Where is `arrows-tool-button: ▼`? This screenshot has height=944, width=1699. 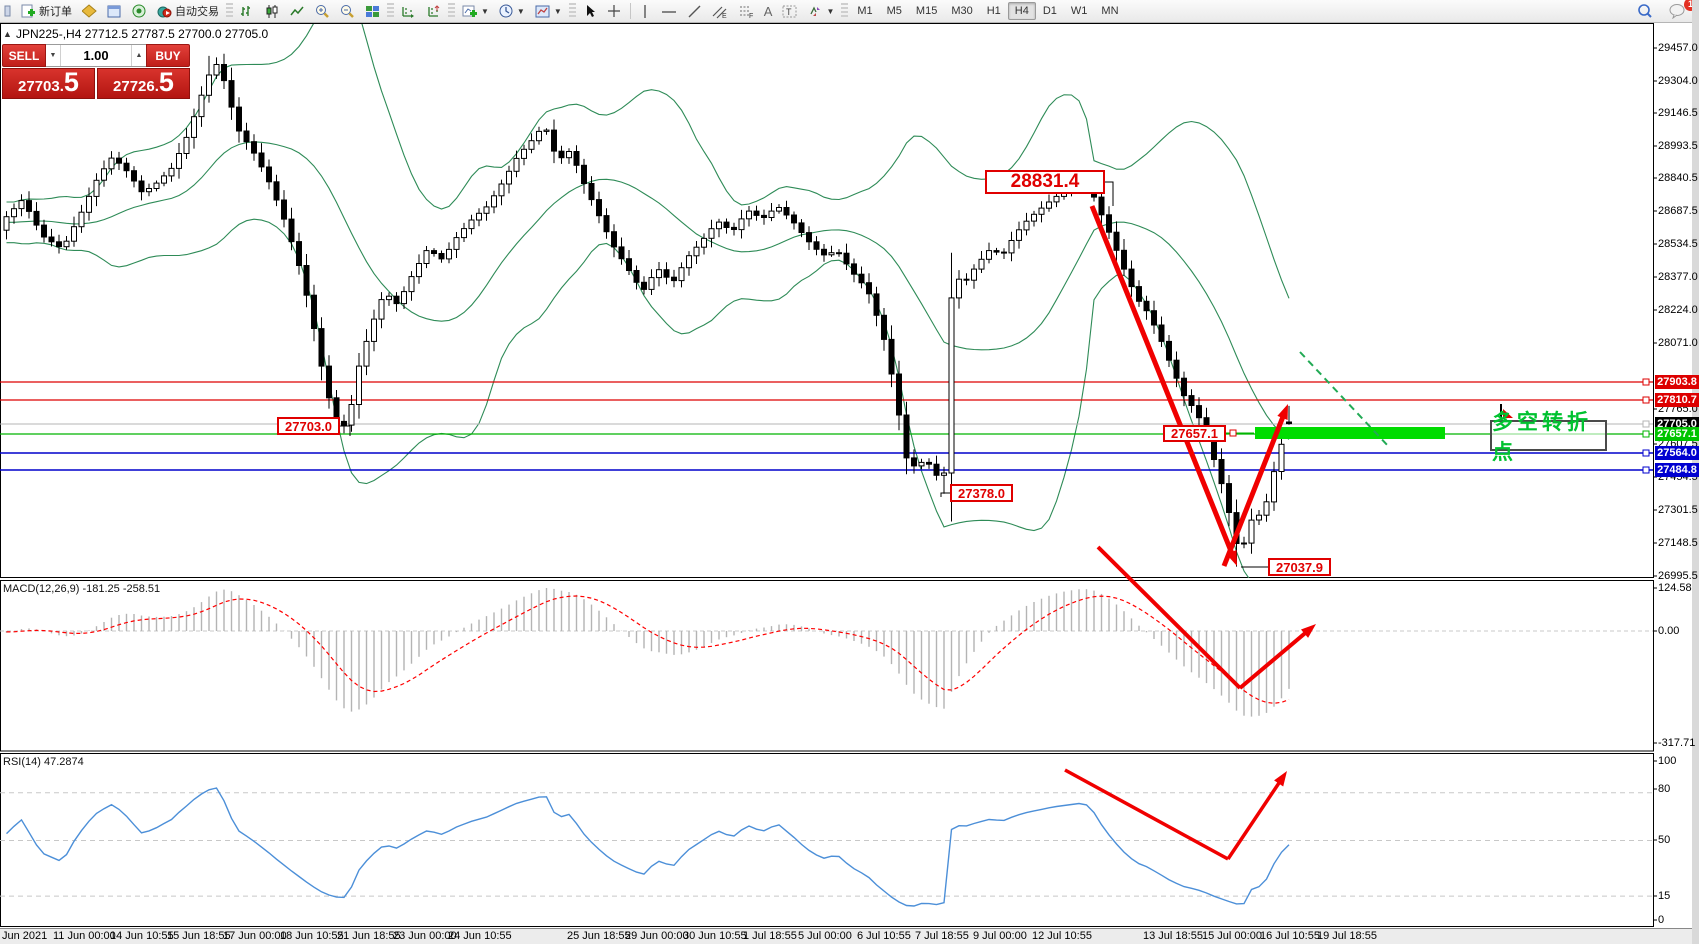 arrows-tool-button: ▼ is located at coordinates (821, 11).